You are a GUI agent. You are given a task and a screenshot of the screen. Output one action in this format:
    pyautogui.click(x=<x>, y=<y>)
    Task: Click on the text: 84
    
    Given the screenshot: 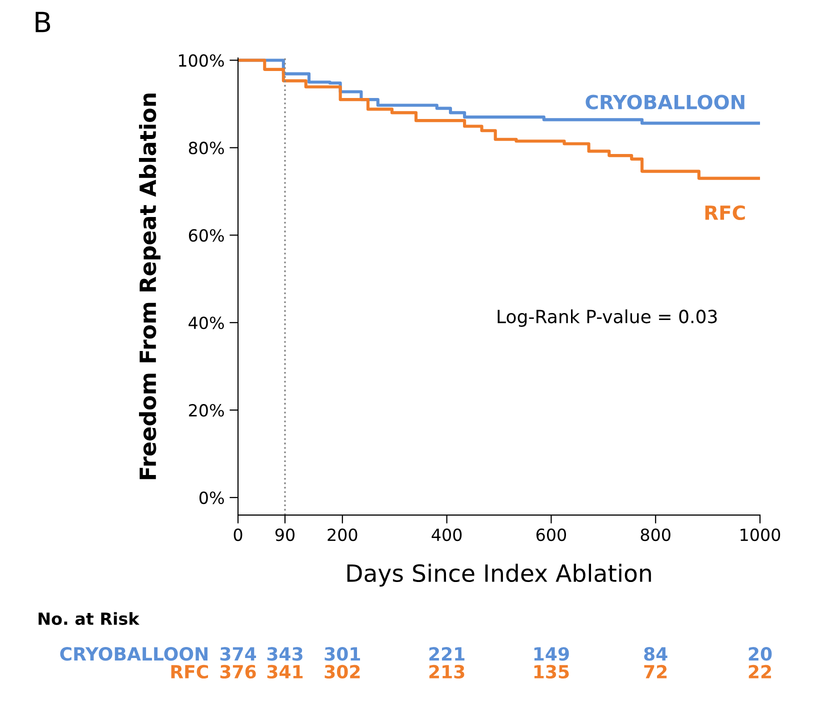 What is the action you would take?
    pyautogui.click(x=656, y=654)
    